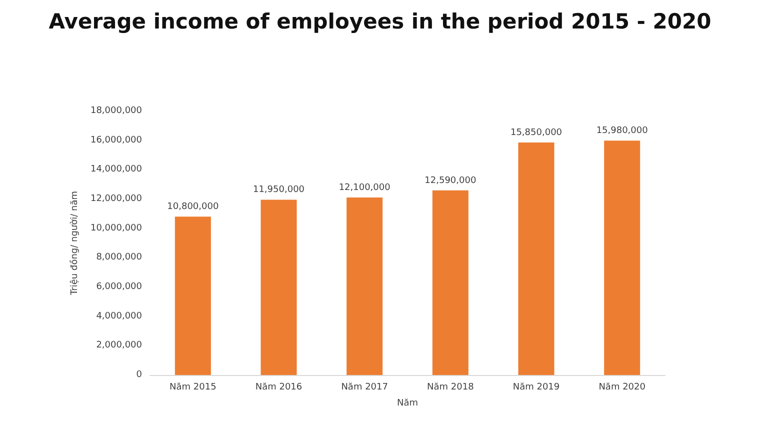  What do you see at coordinates (119, 316) in the screenshot?
I see `y-tick-label: 4,000,000` at bounding box center [119, 316].